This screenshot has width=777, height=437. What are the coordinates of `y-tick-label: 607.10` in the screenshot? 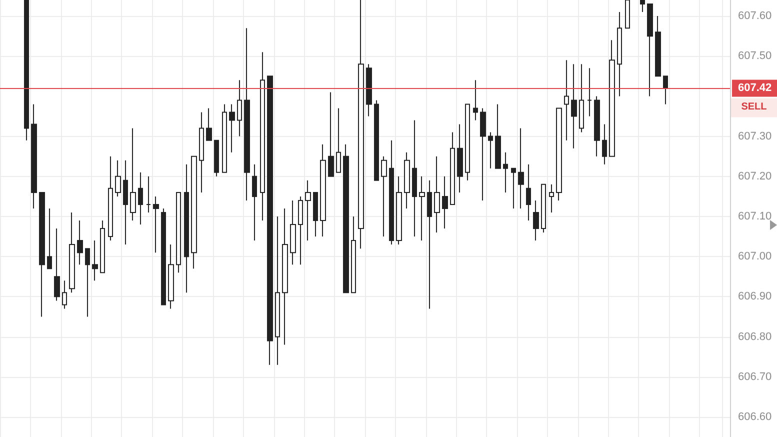 It's located at (755, 216).